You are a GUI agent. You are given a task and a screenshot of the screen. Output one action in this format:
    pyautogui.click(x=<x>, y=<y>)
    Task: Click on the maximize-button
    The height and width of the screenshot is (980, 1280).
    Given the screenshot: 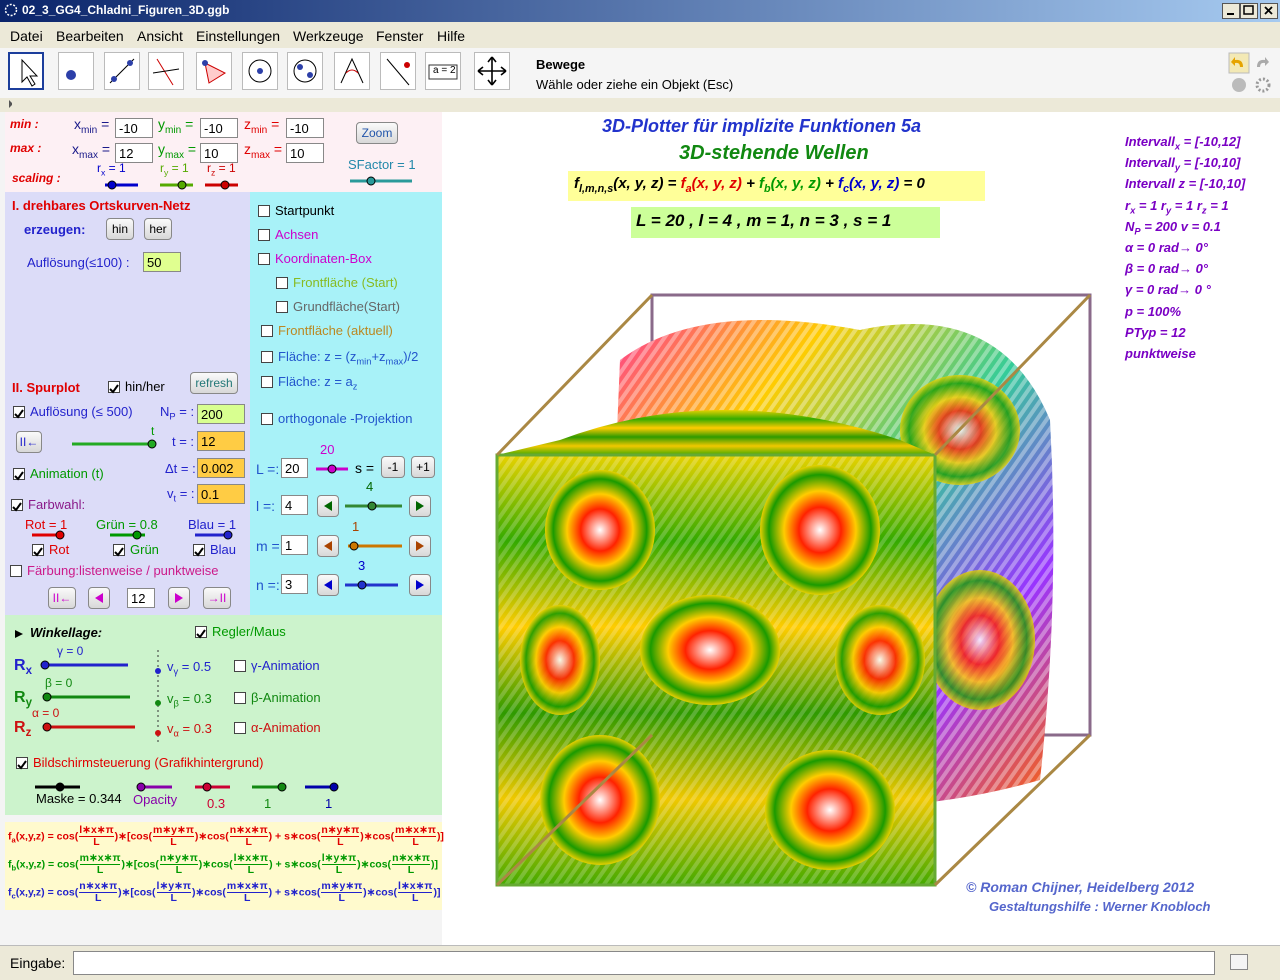 What is the action you would take?
    pyautogui.click(x=1249, y=11)
    